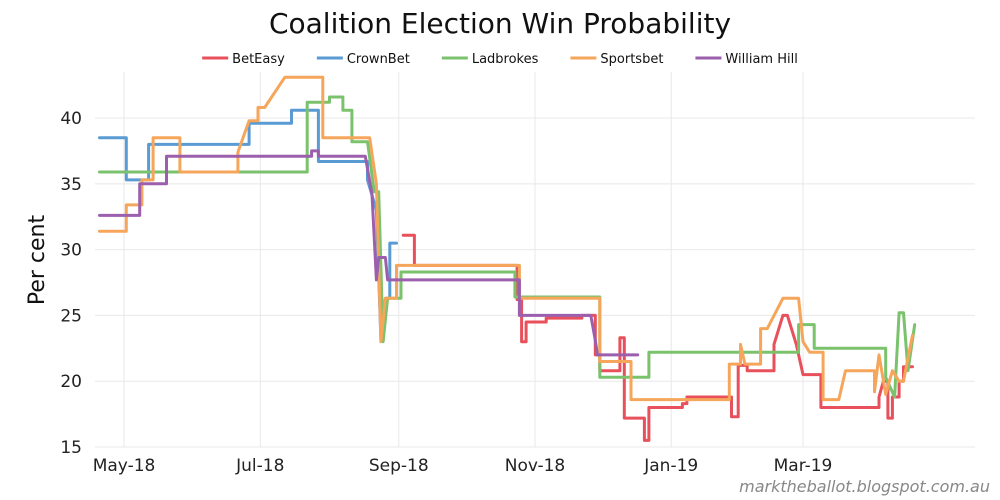 This screenshot has width=1000, height=500. What do you see at coordinates (124, 466) in the screenshot?
I see `x-tick-label: May-18` at bounding box center [124, 466].